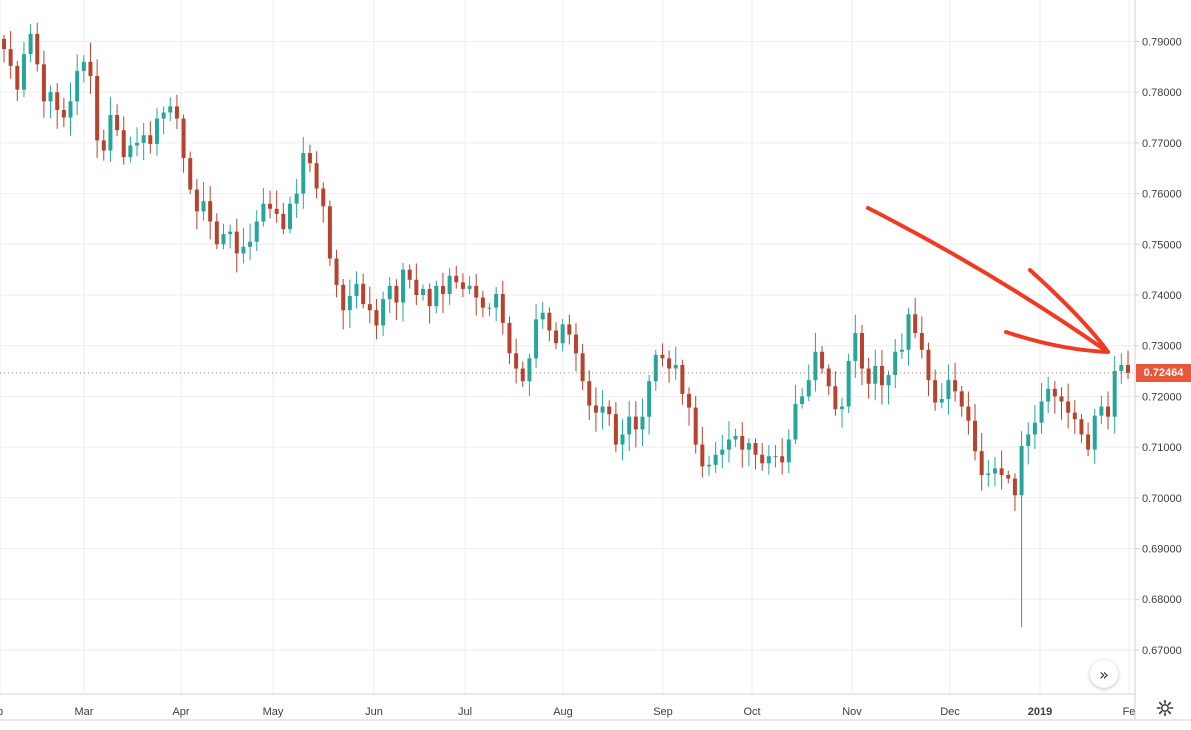 Image resolution: width=1191 pixels, height=730 pixels. What do you see at coordinates (1165, 708) in the screenshot?
I see `settings-gear-icon` at bounding box center [1165, 708].